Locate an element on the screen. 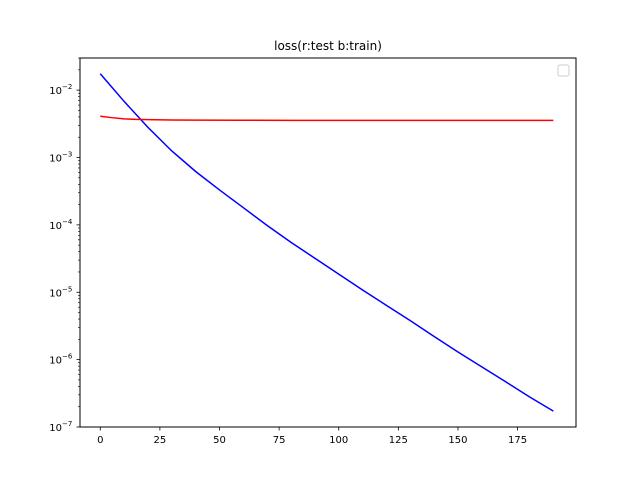  y-tick-label-exponent: −6 is located at coordinates (67, 357).